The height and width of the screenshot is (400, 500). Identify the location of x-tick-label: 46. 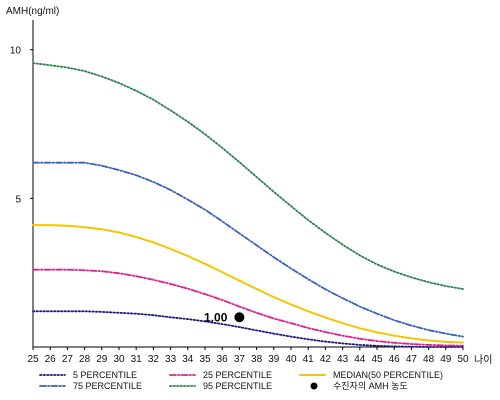
(395, 359).